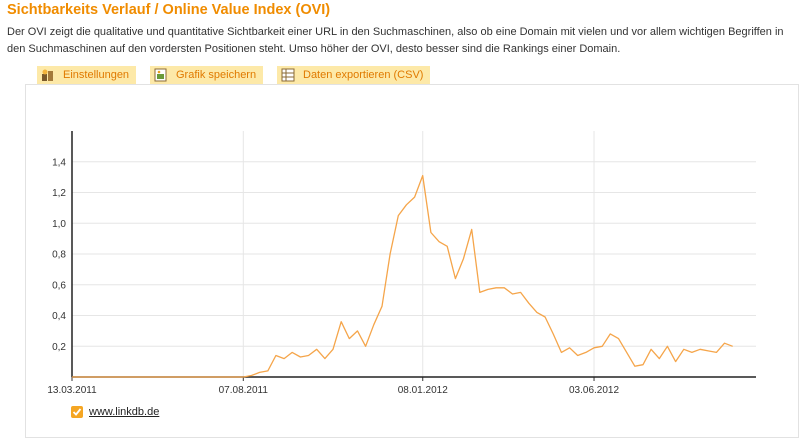  Describe the element at coordinates (59, 347) in the screenshot. I see `y-tick-label: 0,2` at that location.